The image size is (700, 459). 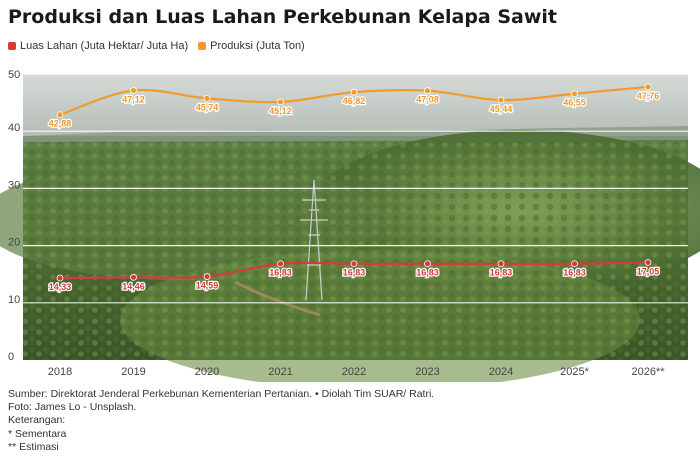 I want to click on label-produksi-2022: 46,82, so click(x=354, y=101).